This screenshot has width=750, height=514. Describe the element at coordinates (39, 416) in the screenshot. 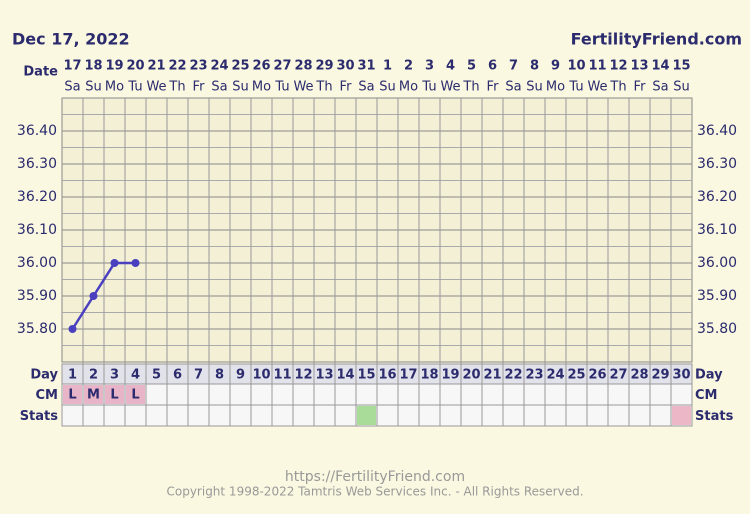

I see `stats-row-label: Stats` at that location.